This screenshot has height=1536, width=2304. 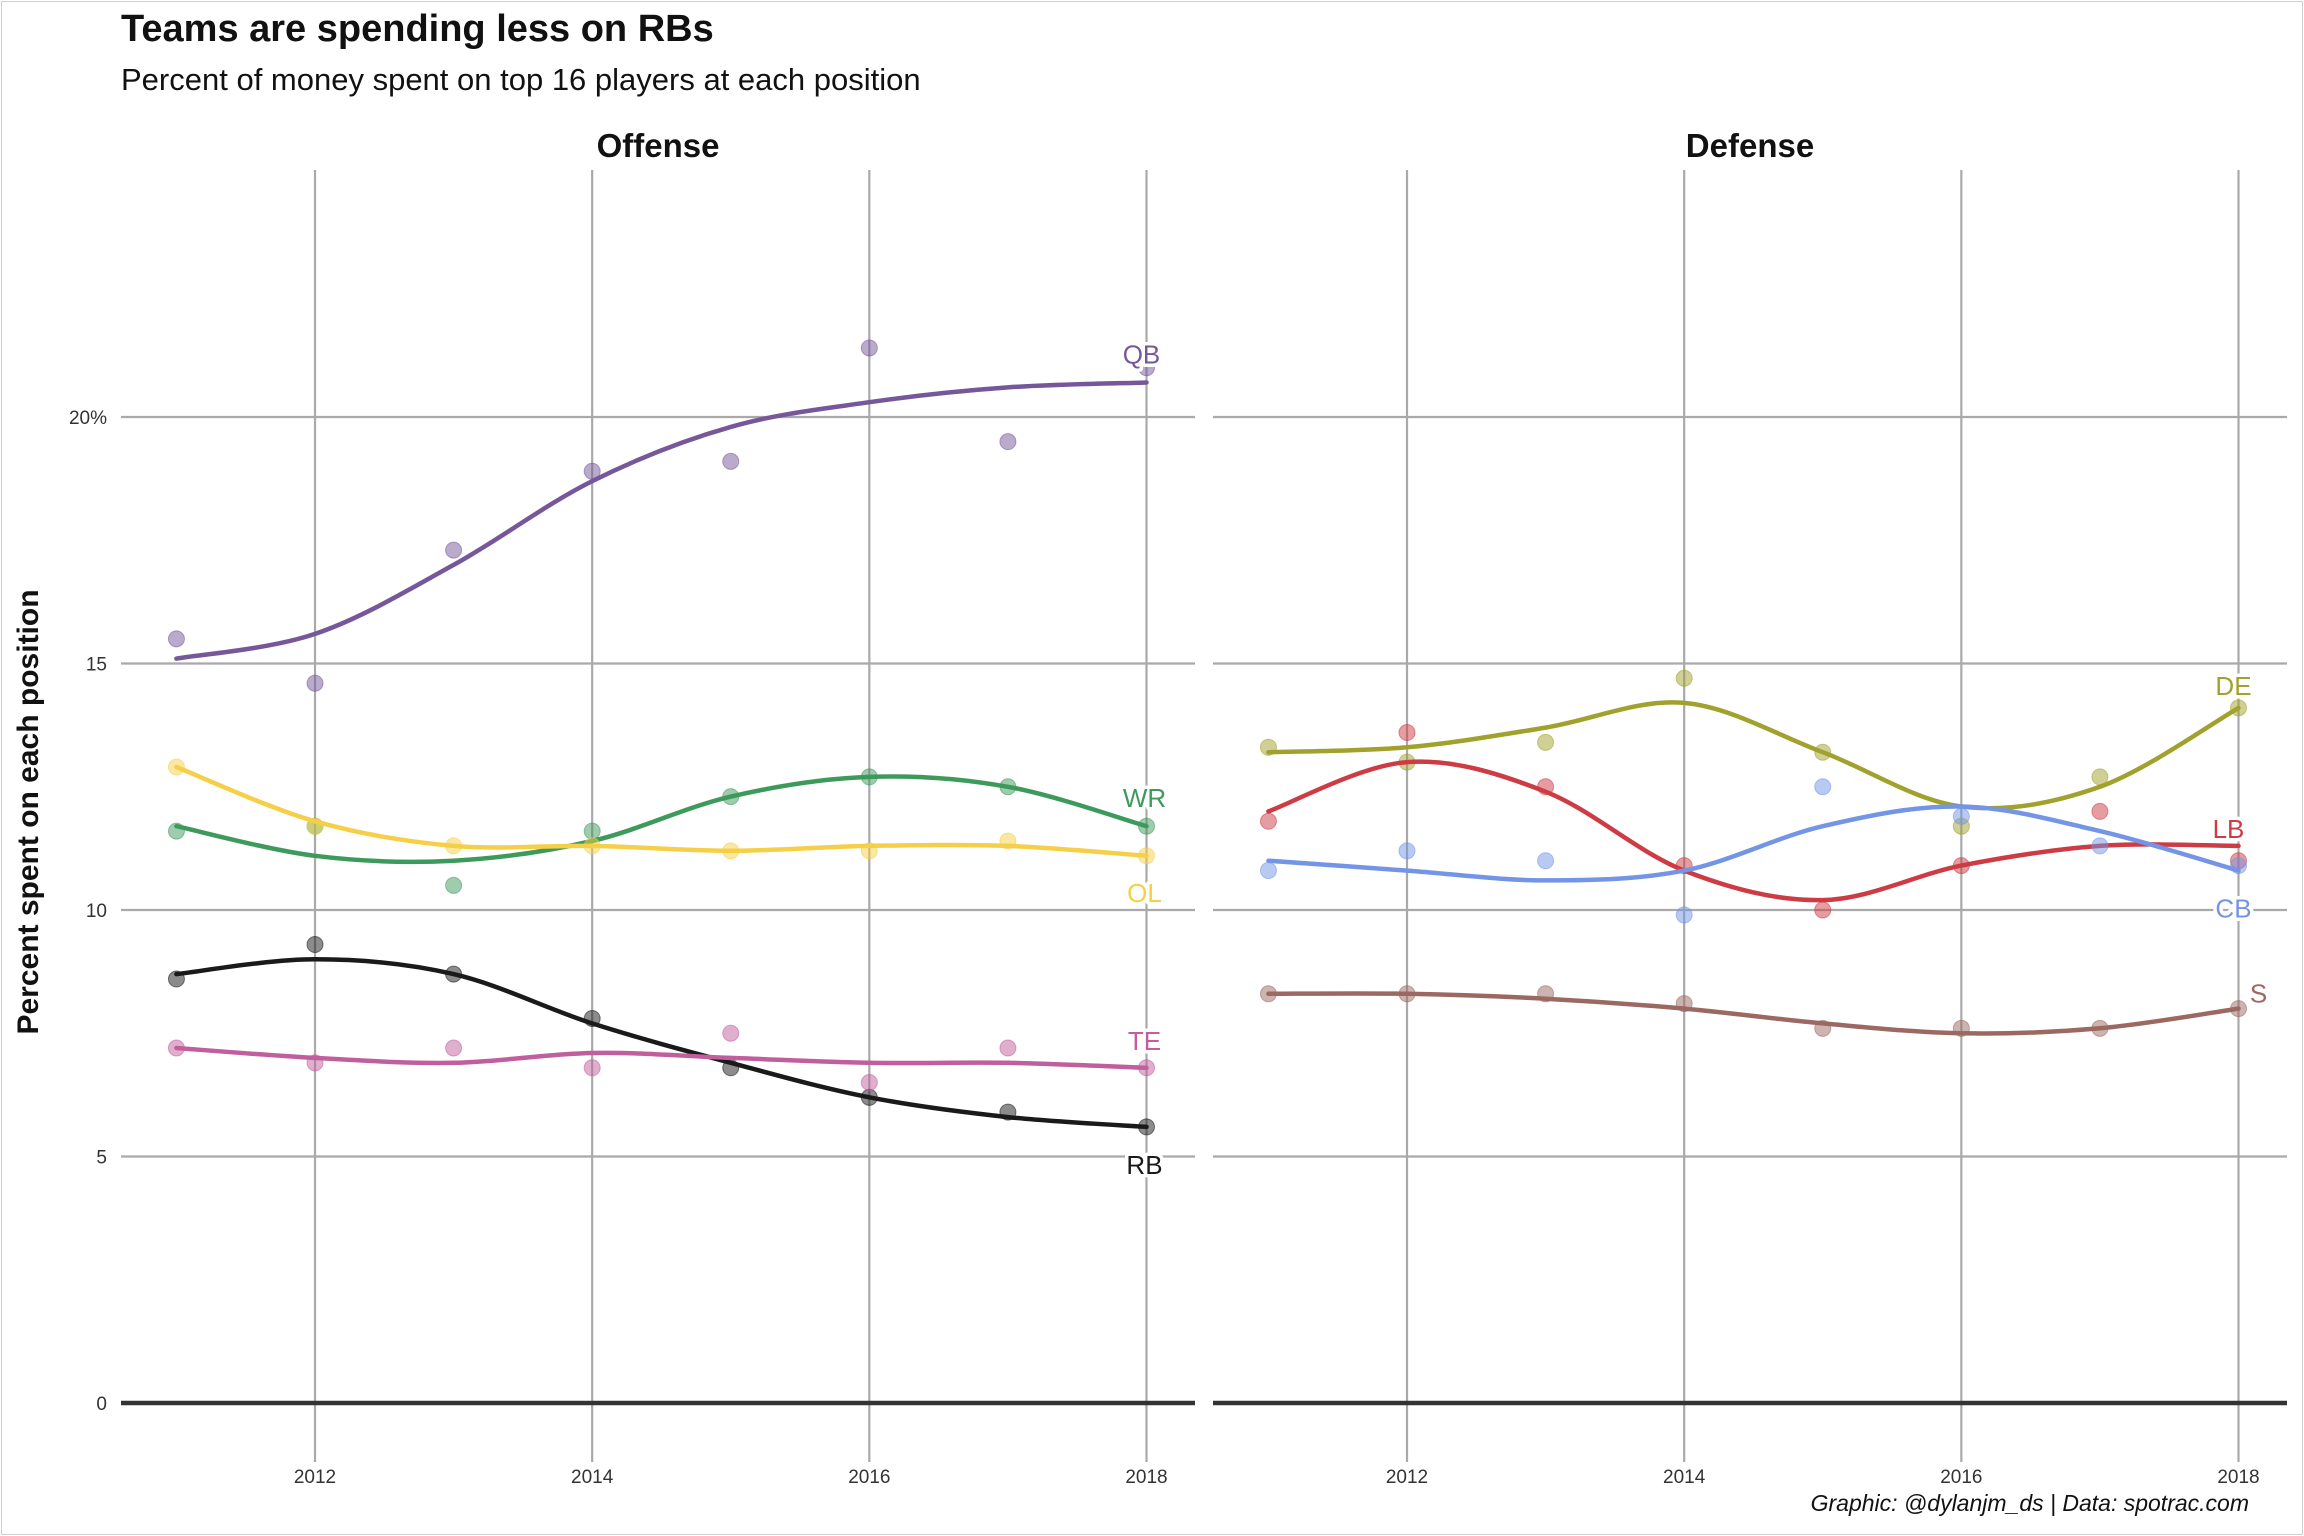 What do you see at coordinates (1753, 1013) in the screenshot?
I see `trend-line-s` at bounding box center [1753, 1013].